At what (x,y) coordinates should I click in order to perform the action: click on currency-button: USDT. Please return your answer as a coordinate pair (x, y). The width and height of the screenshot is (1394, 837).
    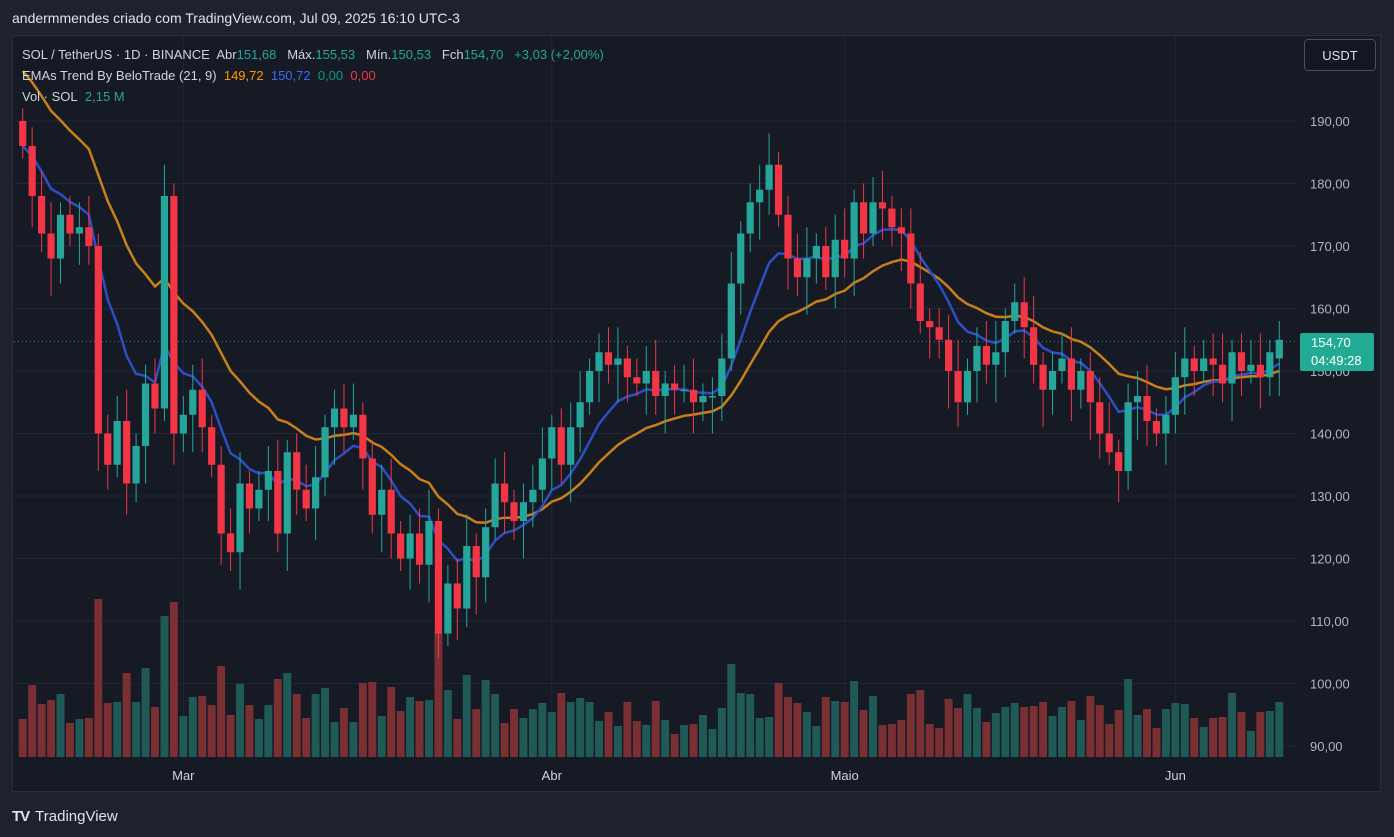
    Looking at the image, I should click on (1340, 55).